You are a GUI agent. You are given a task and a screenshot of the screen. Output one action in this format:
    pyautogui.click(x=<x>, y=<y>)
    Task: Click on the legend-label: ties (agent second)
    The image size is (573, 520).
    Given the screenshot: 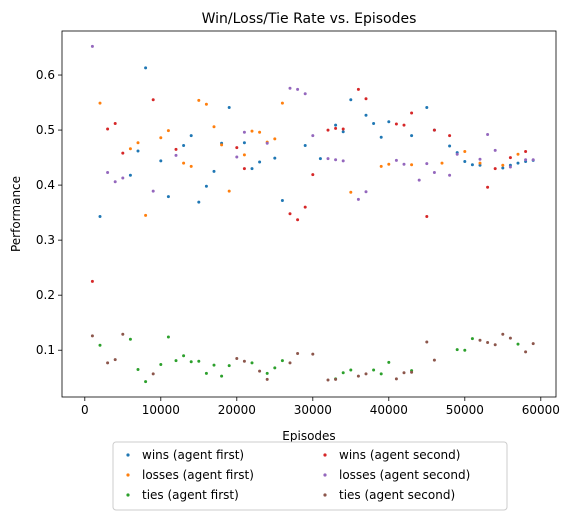 What is the action you would take?
    pyautogui.click(x=397, y=495)
    